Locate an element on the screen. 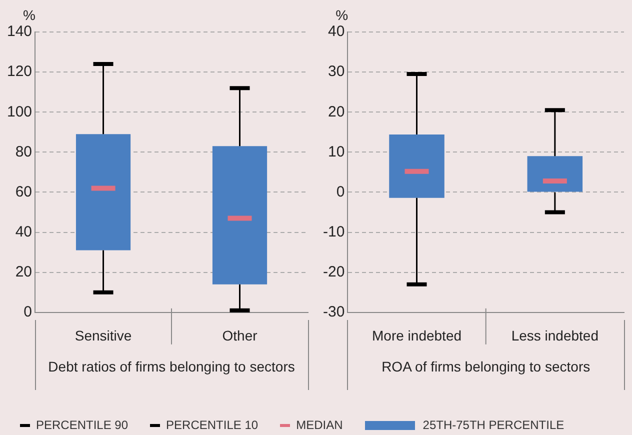 The width and height of the screenshot is (632, 435). y-tick-label: 120 is located at coordinates (19, 71).